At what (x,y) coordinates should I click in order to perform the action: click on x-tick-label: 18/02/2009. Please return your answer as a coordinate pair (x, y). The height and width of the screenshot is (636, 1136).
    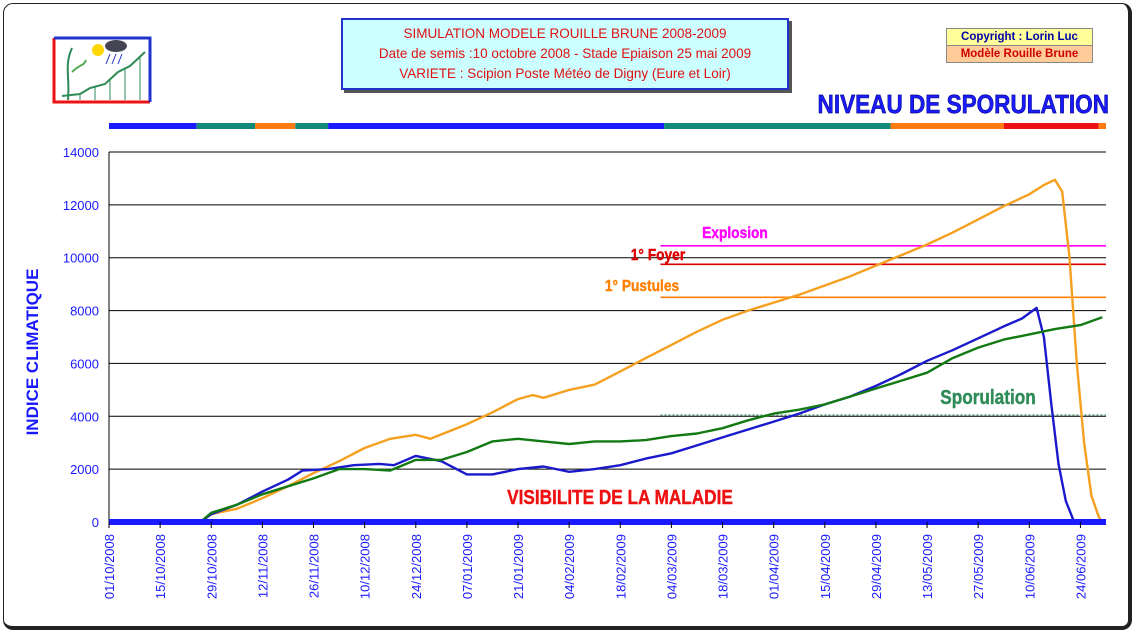
    Looking at the image, I should click on (620, 566).